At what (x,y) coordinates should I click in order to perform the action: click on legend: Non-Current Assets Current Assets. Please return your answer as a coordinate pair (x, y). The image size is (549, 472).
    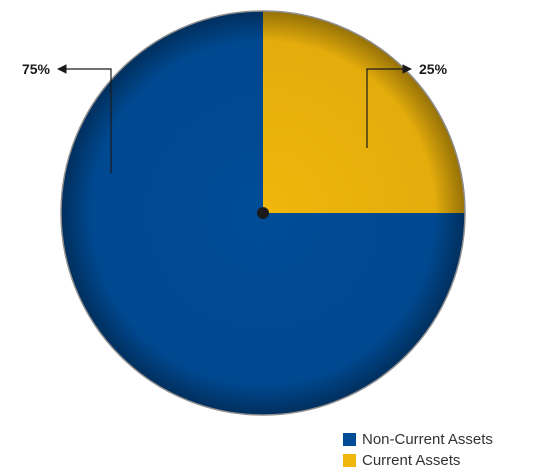
    Looking at the image, I should click on (418, 450).